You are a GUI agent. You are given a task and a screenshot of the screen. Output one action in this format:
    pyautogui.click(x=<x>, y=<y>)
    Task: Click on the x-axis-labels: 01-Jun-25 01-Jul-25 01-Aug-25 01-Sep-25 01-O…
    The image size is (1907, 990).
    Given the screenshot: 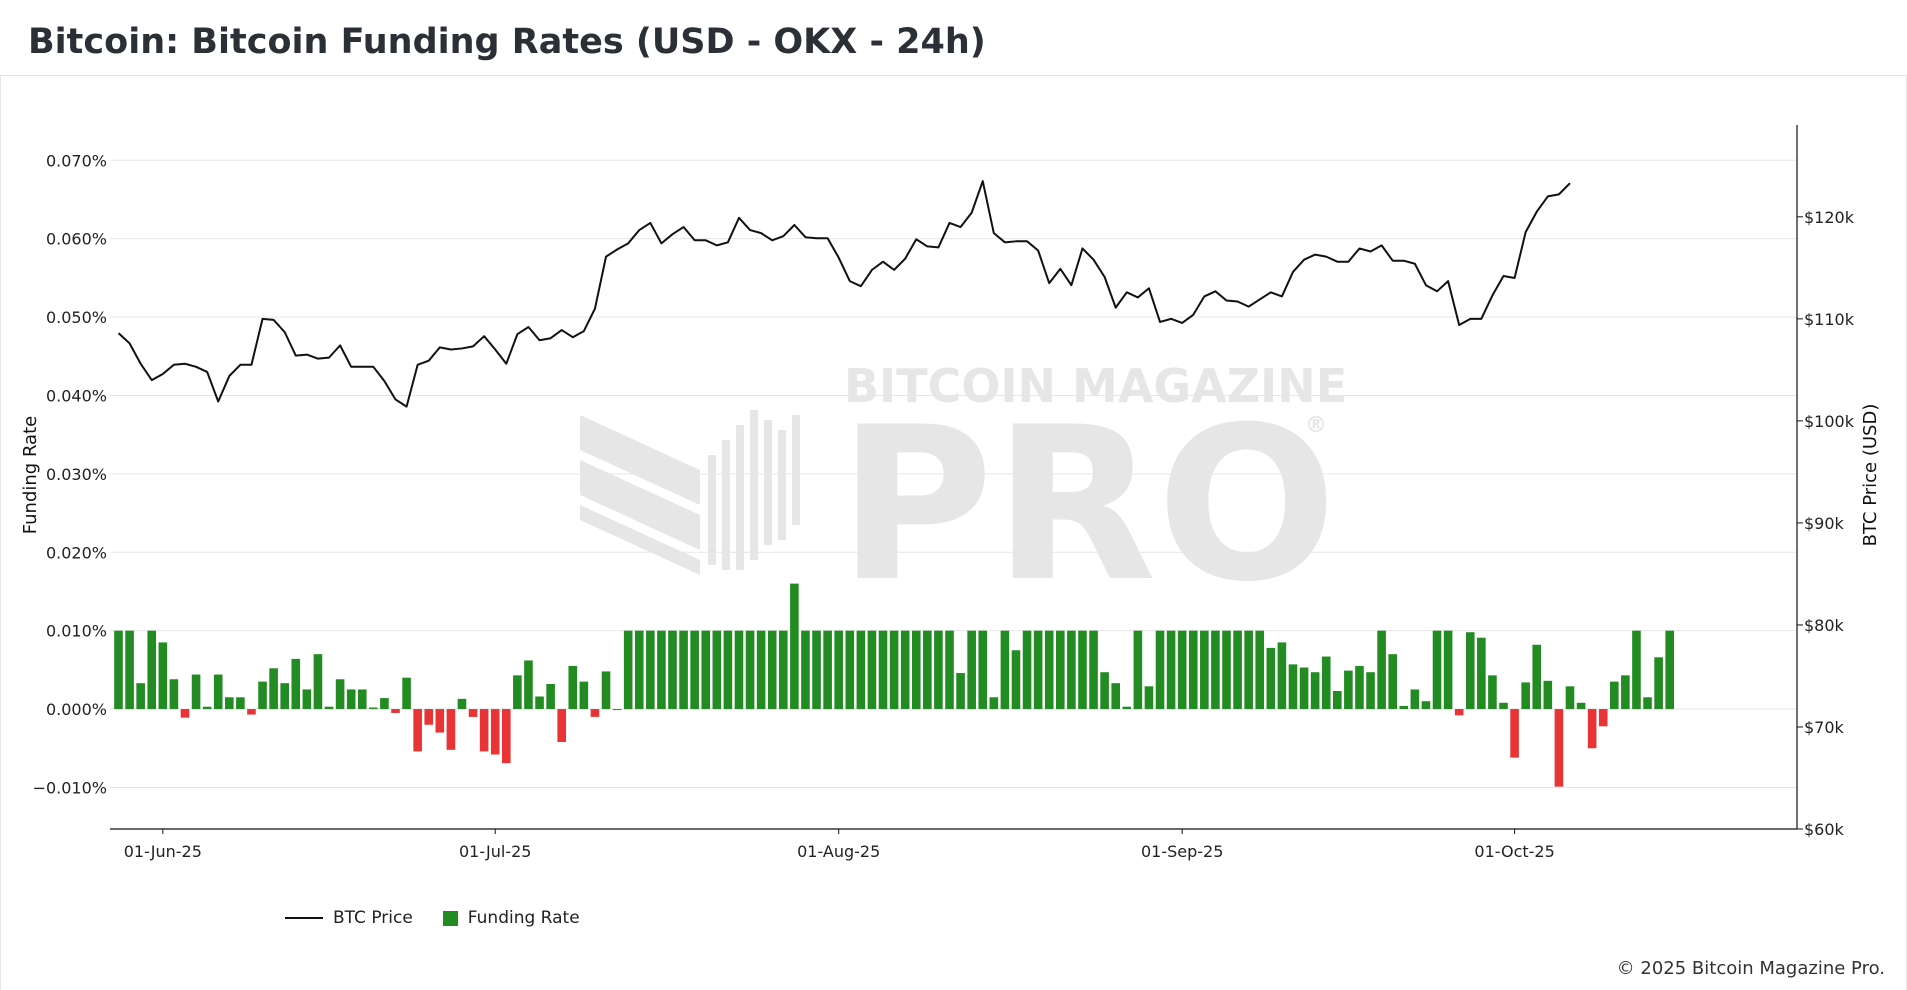 What is the action you would take?
    pyautogui.click(x=839, y=845)
    